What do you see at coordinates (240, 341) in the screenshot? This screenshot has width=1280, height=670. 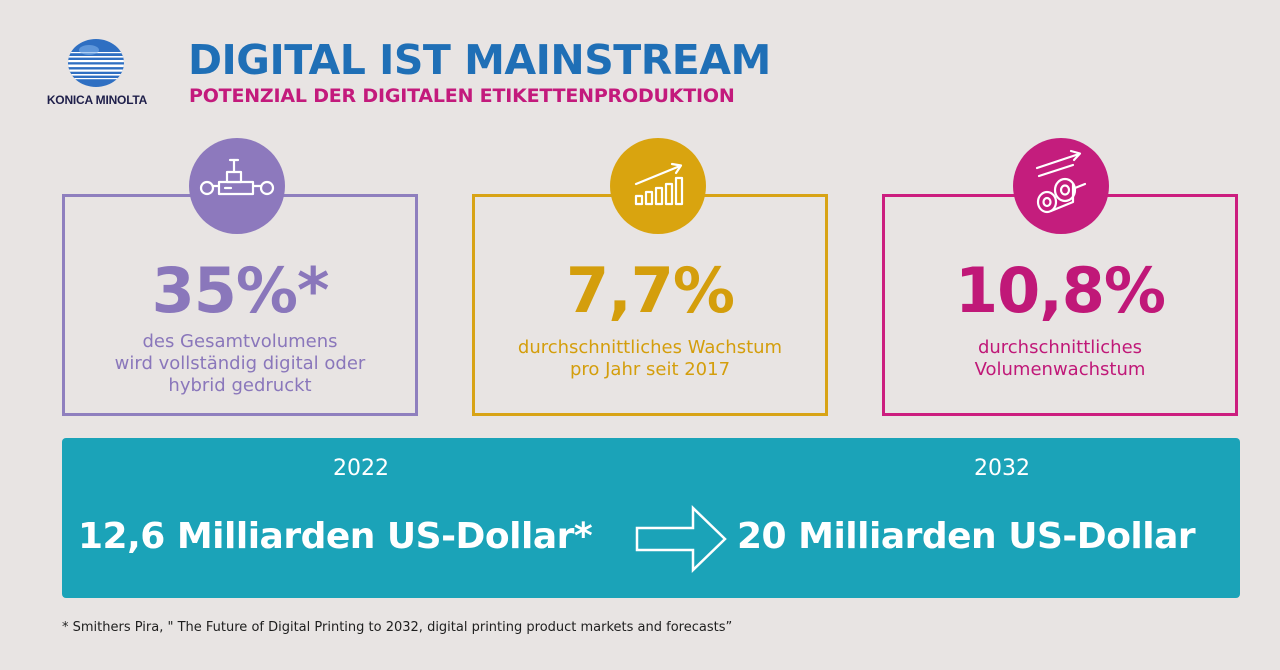 I see `stat-description-line: des Gesamtvolumens` at bounding box center [240, 341].